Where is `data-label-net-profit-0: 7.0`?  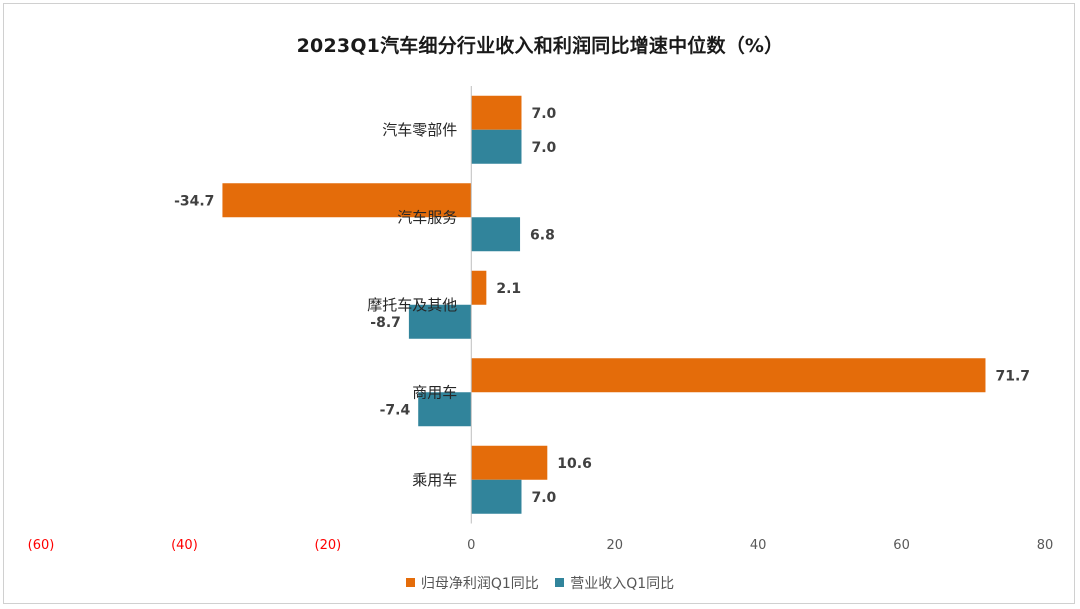
data-label-net-profit-0: 7.0 is located at coordinates (543, 114).